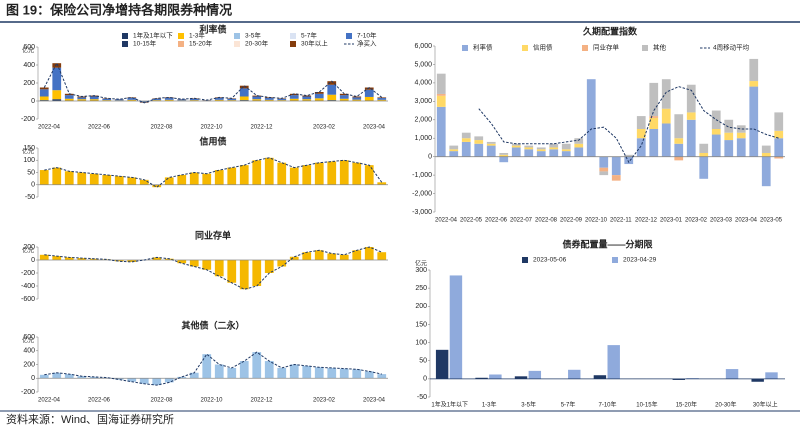 The width and height of the screenshot is (800, 429). Describe the element at coordinates (646, 405) in the screenshot. I see `x-tick-label: 10-15年` at that location.